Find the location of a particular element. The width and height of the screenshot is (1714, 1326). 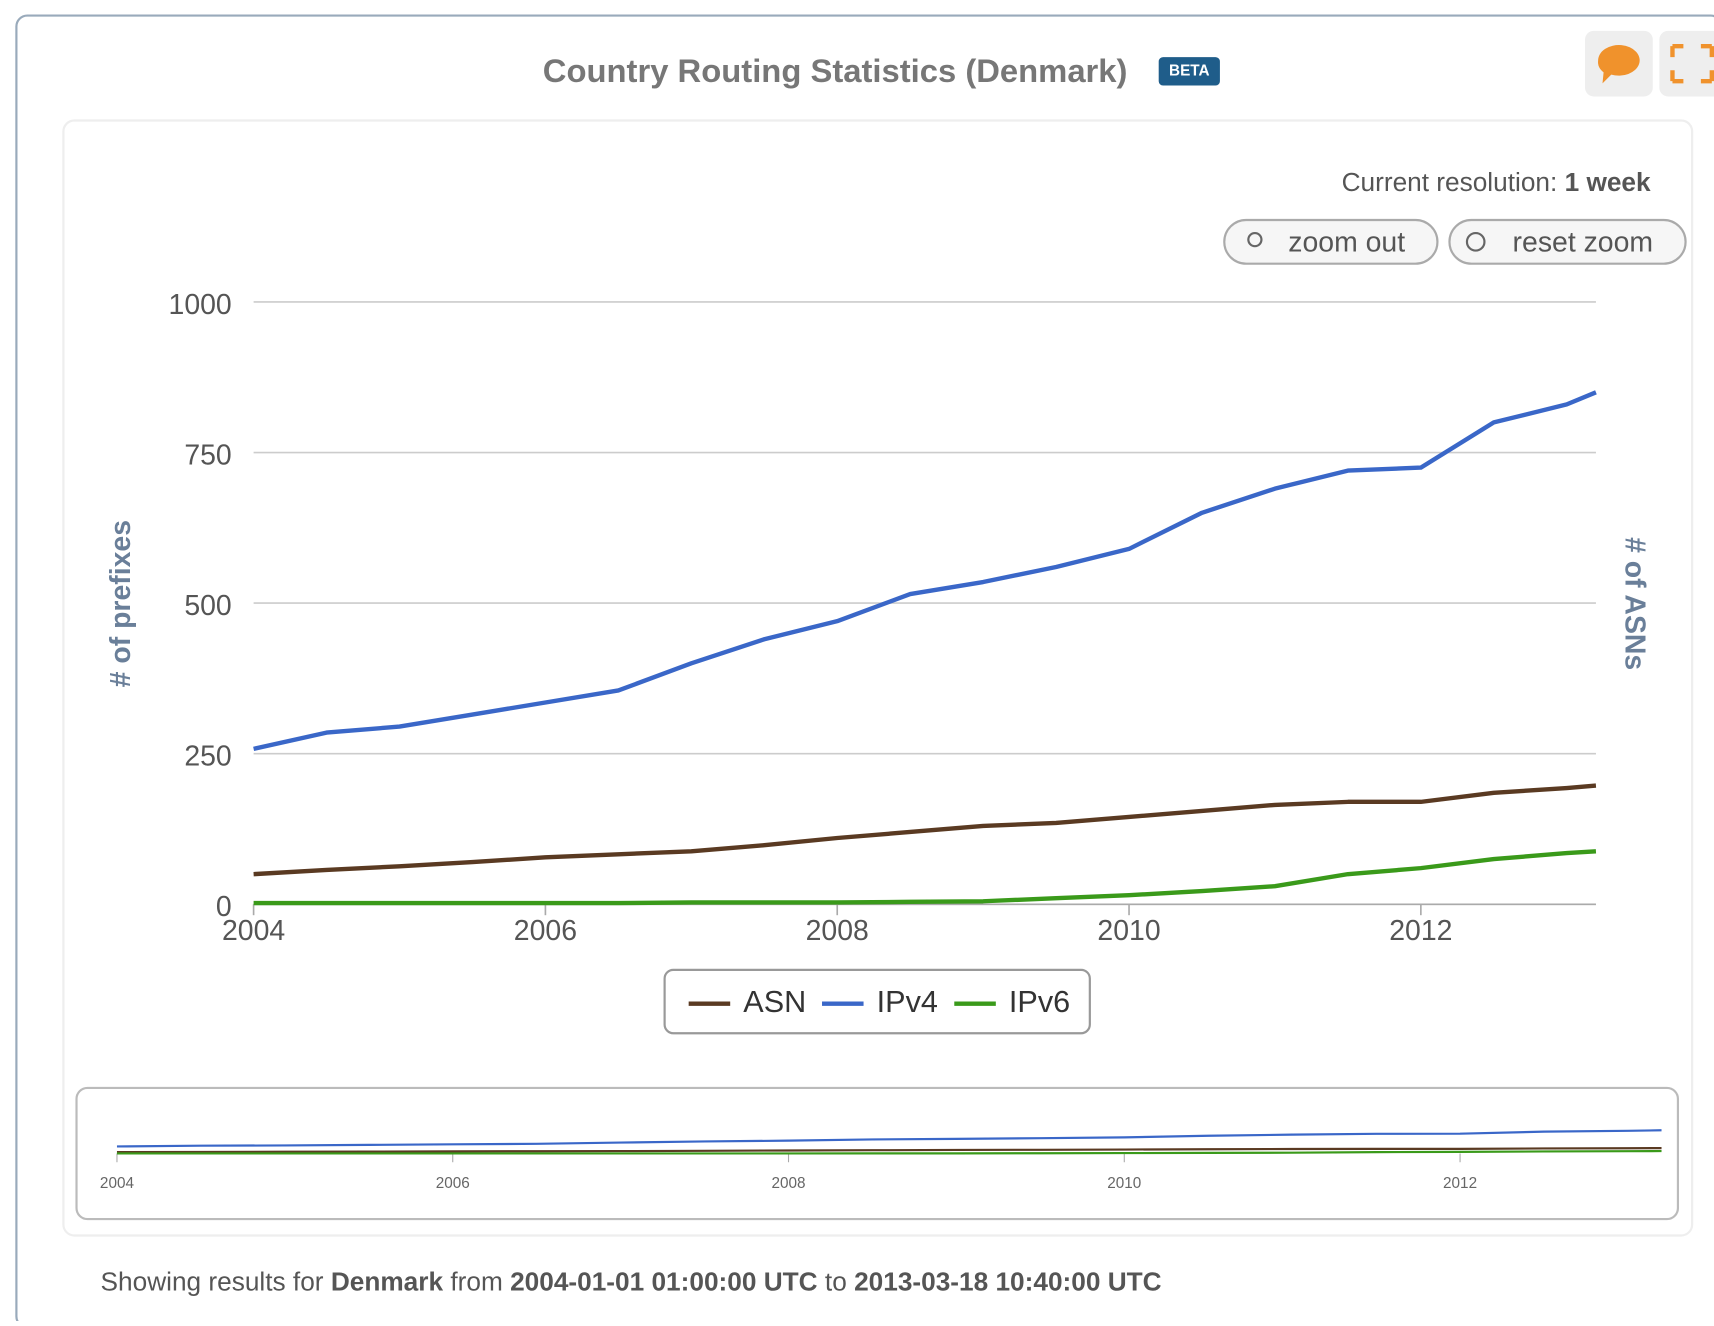

y2-axis-label: # of ASNs is located at coordinates (1635, 603).